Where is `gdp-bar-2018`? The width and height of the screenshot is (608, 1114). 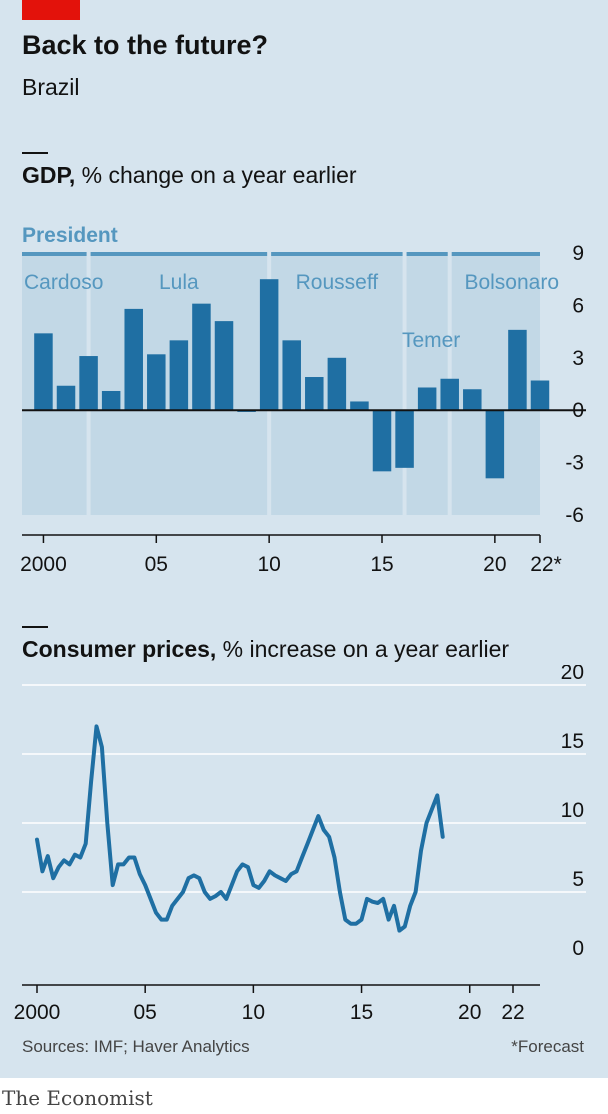
gdp-bar-2018 is located at coordinates (449, 394).